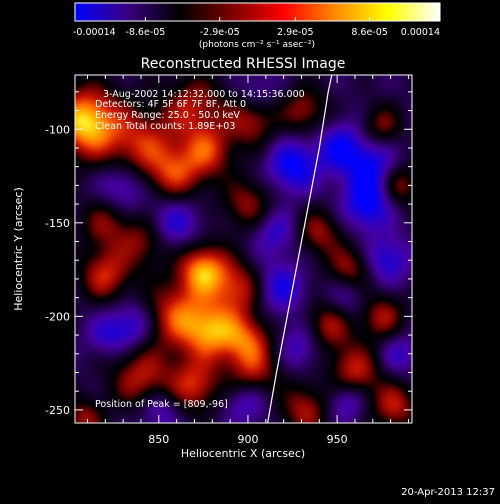  What do you see at coordinates (170, 104) in the screenshot?
I see `annotation-detectors: Detectors: 4F 5F 6F 7F 8F, Att 0` at bounding box center [170, 104].